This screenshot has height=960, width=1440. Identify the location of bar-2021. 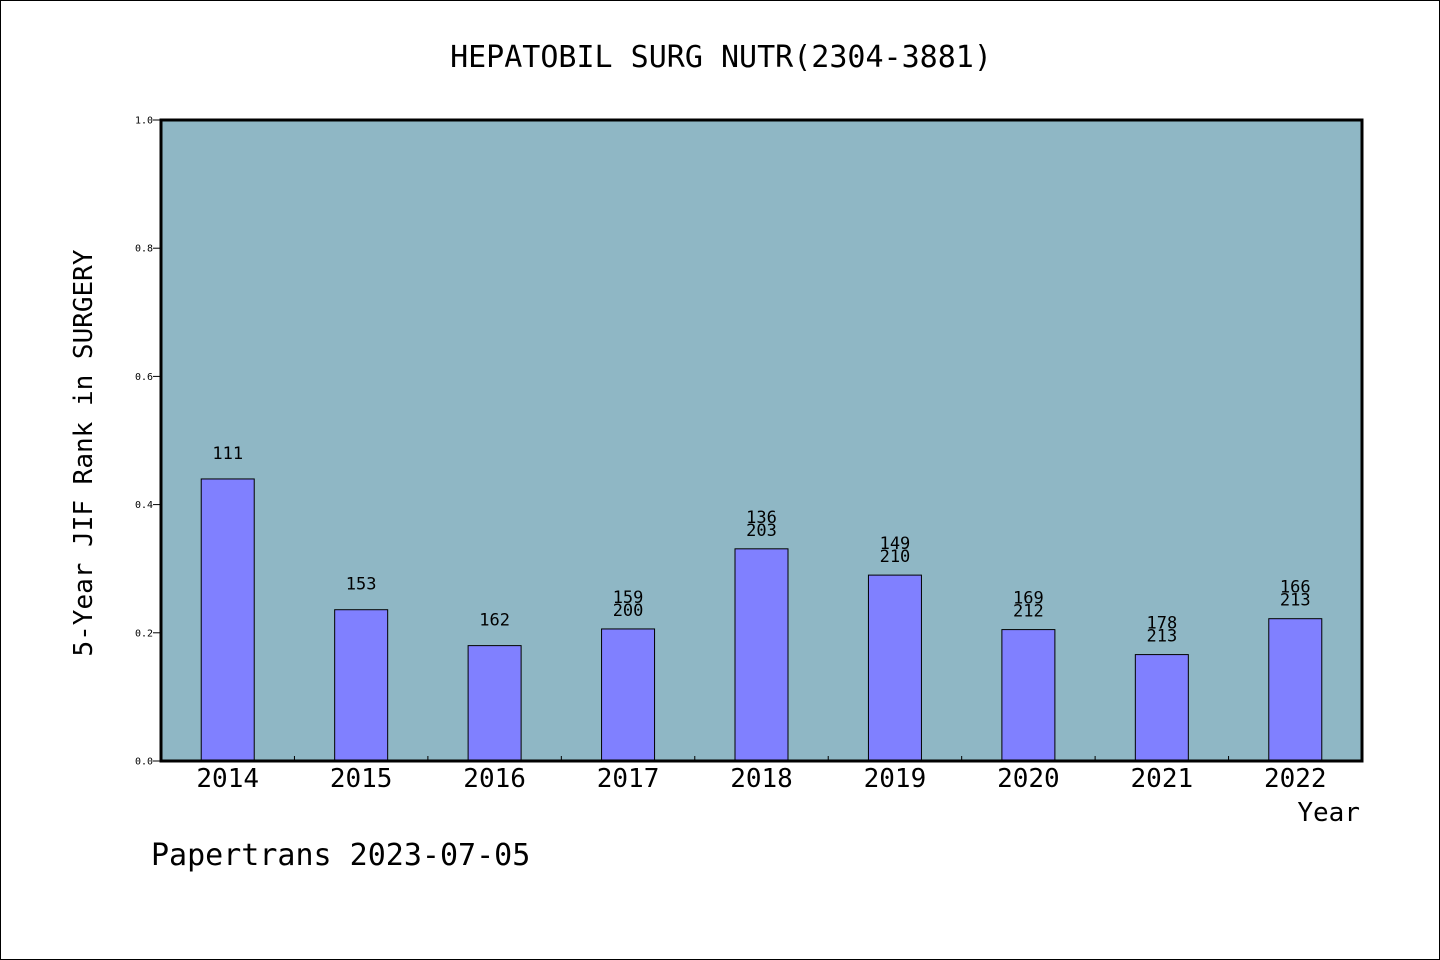
(1161, 708).